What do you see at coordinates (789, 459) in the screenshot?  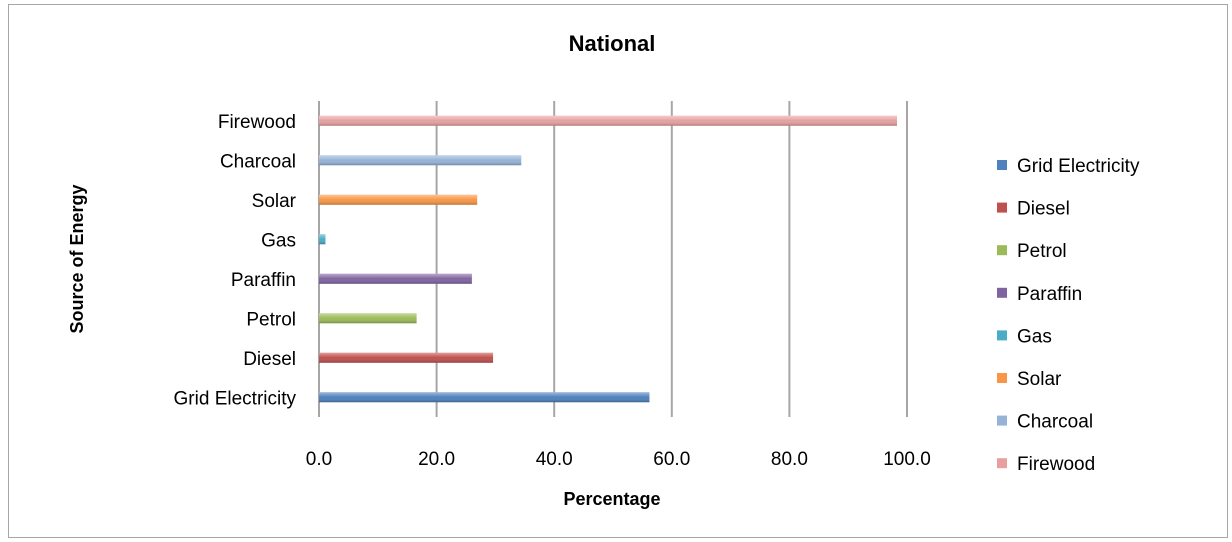 I see `x-tick-label: 80.0` at bounding box center [789, 459].